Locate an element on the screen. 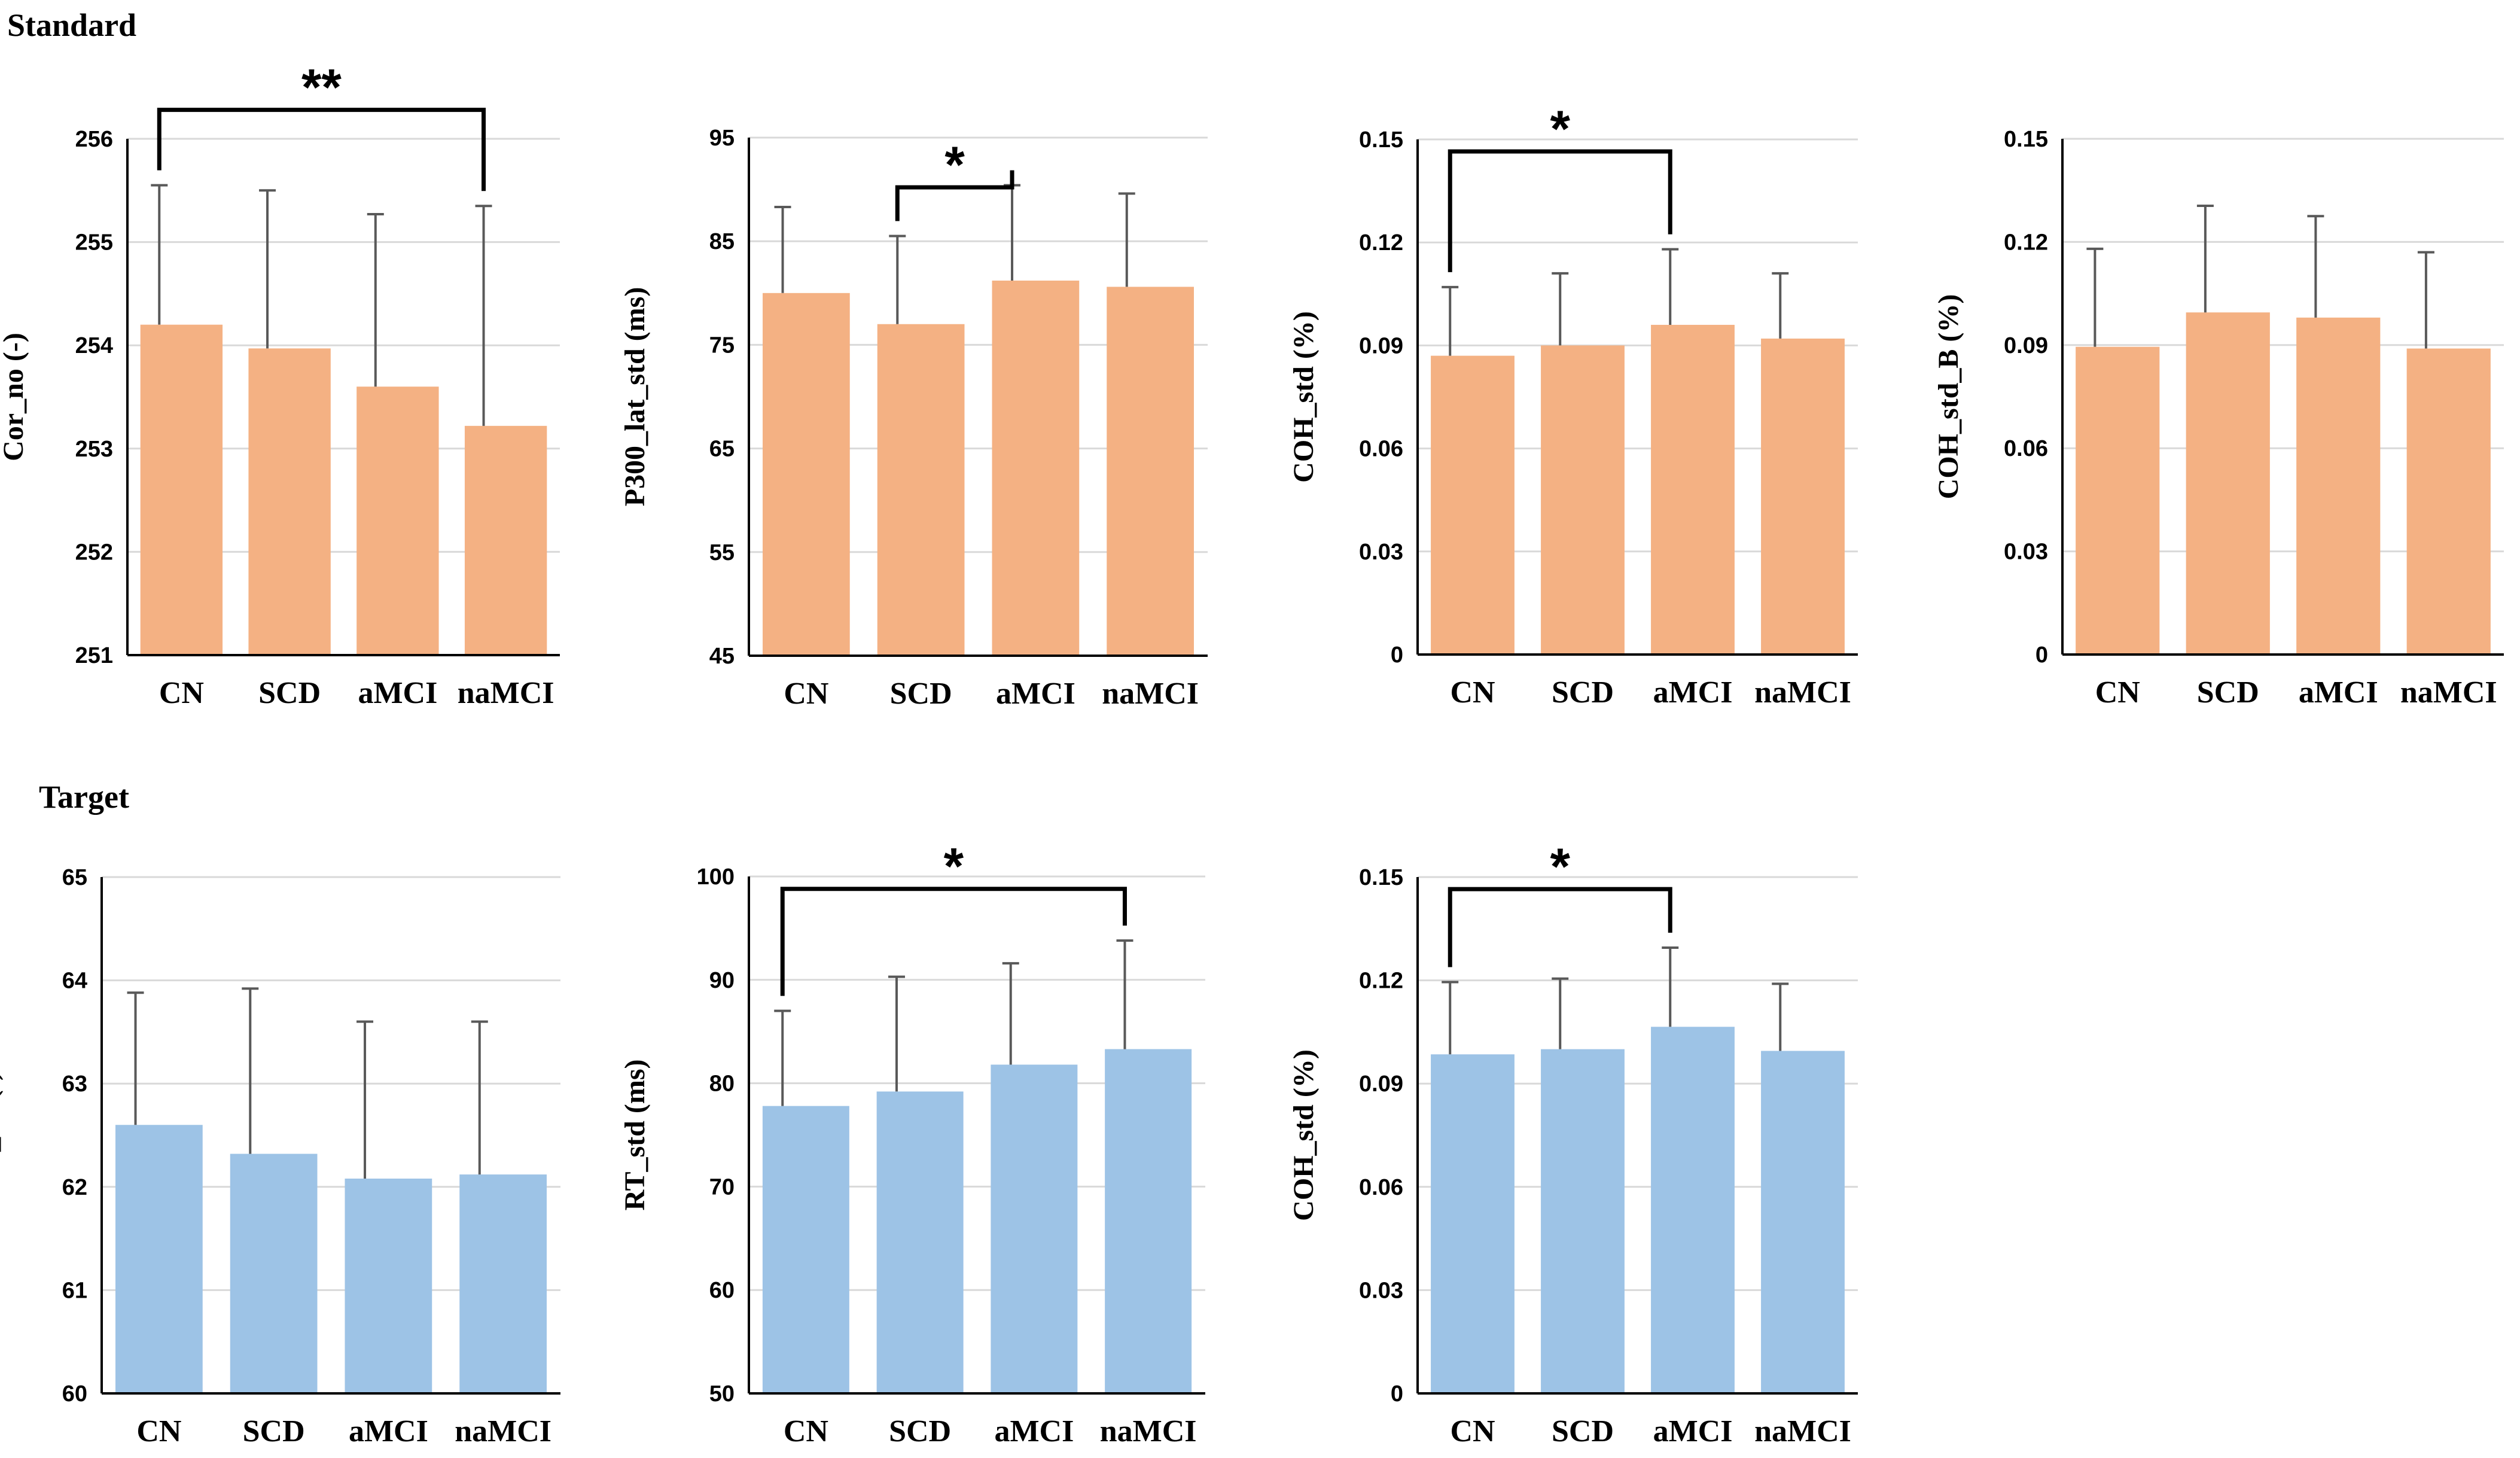 The height and width of the screenshot is (1458, 2520). y-tick-label: 61 is located at coordinates (74, 1290).